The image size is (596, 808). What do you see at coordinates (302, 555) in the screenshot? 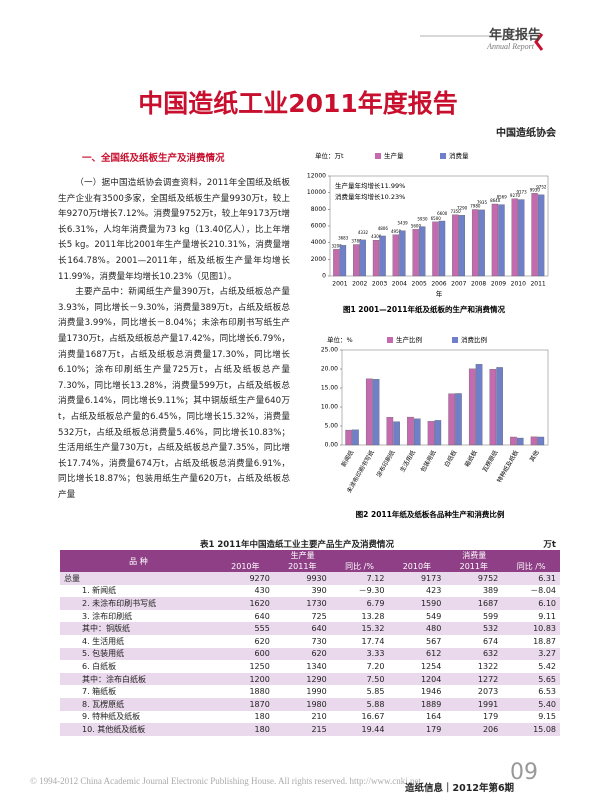
I see `group-header: 生产量` at bounding box center [302, 555].